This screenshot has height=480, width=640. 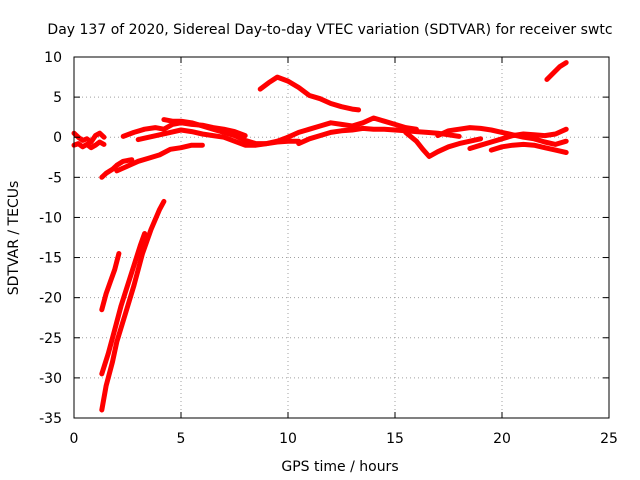 What do you see at coordinates (288, 439) in the screenshot?
I see `x-tick-label: 10` at bounding box center [288, 439].